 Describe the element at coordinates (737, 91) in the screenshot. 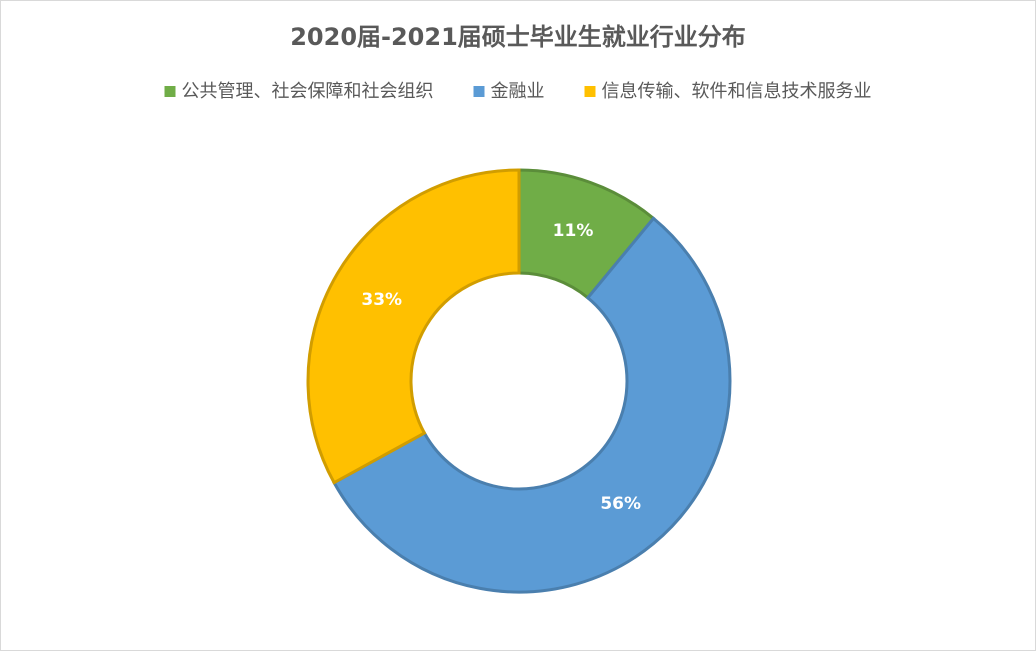

I see `legend-label: 信息传输、软件和信息技术服务业` at that location.